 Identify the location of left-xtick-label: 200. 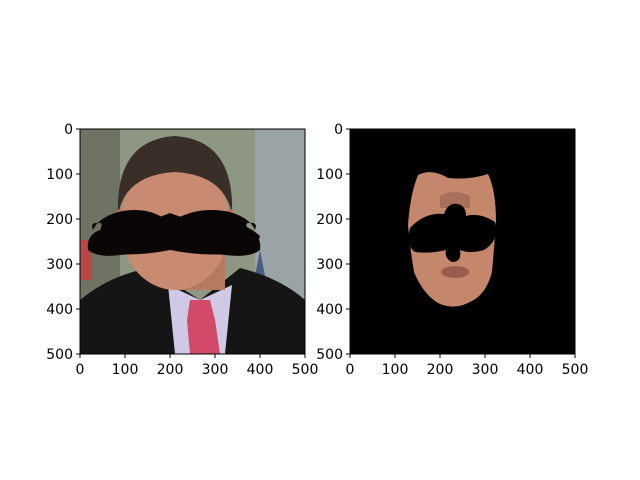
(170, 370).